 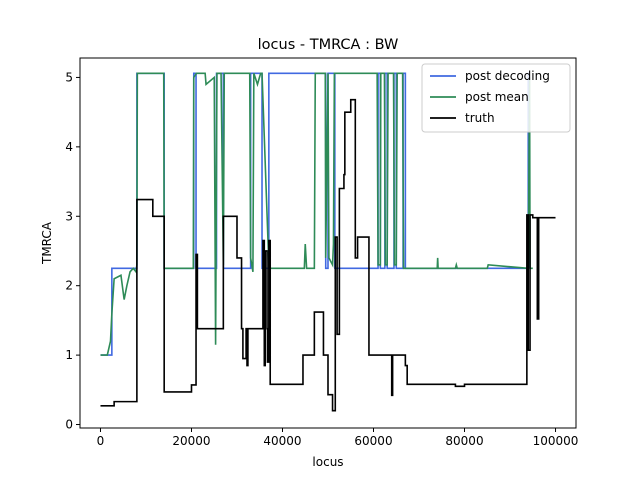 I want to click on chart-title: locus - TMRCA : BW, so click(x=328, y=45).